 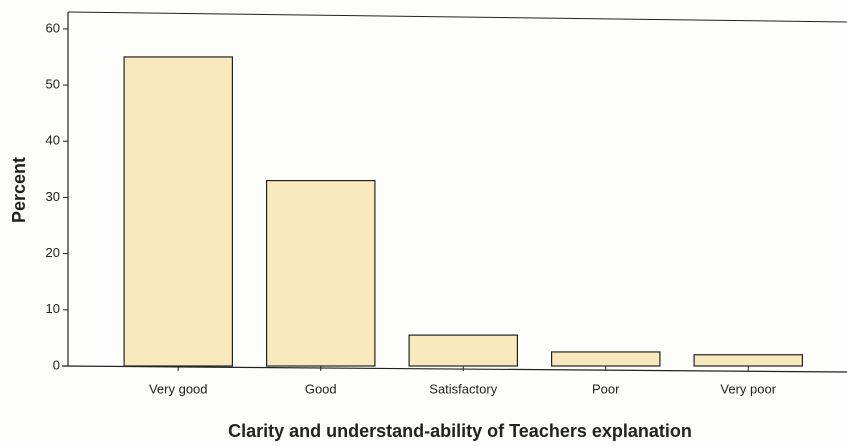 I want to click on y-tick-label: 60, so click(x=53, y=27).